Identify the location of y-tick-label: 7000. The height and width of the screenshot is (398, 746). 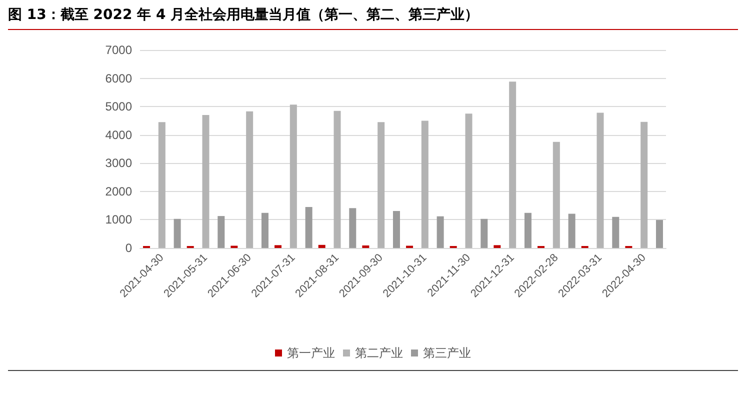
(118, 50).